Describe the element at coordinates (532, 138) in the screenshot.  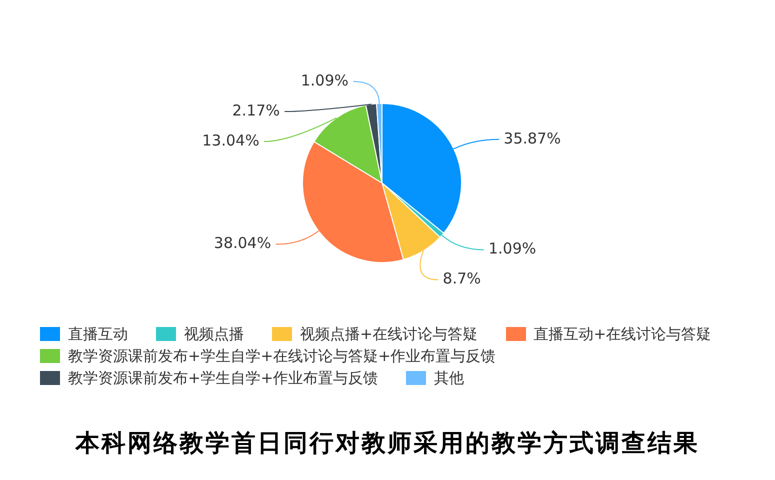
I see `data-label: 35.87%` at that location.